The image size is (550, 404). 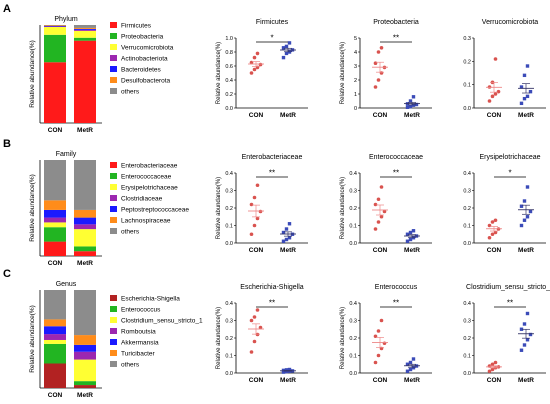 I want to click on scatter-title: Escherichia-Shigella, so click(x=272, y=287).